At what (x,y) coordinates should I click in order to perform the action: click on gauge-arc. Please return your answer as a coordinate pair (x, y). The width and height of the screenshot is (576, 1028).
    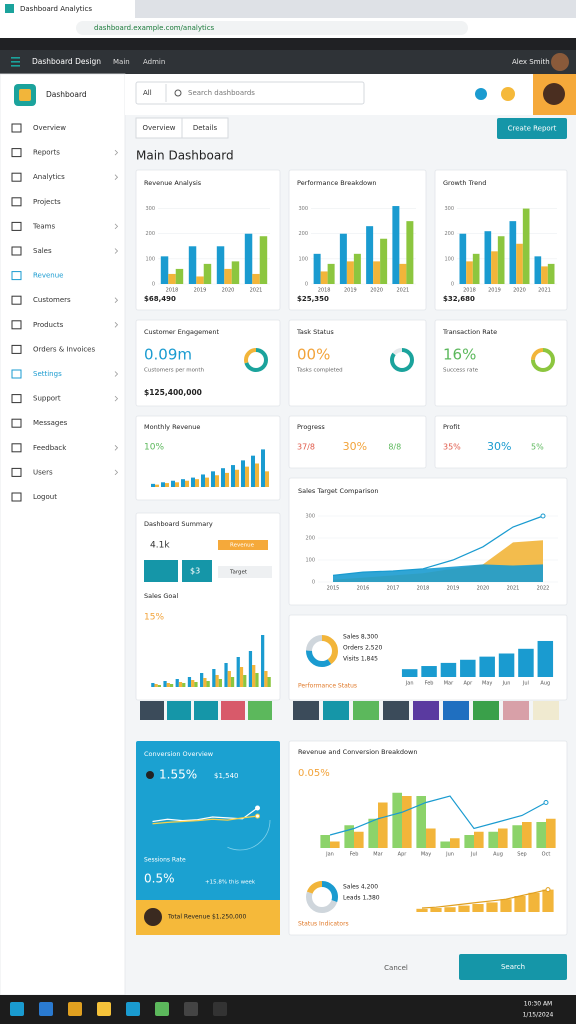
    Looking at the image, I should click on (240, 820).